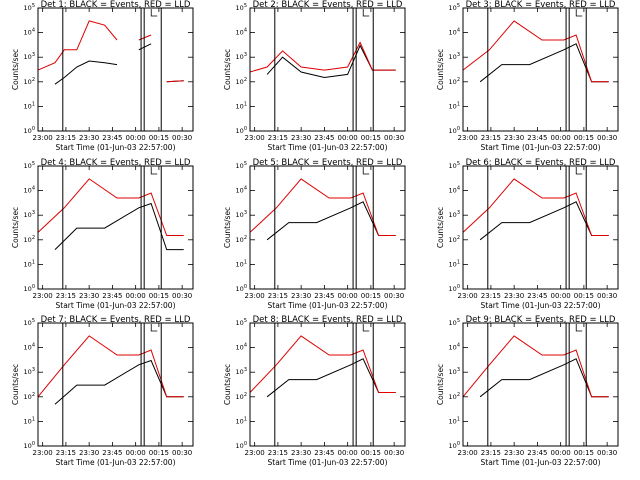 This screenshot has width=640, height=480. Describe the element at coordinates (328, 163) in the screenshot. I see `panel-title: Det 5: BLACK = Events, RED = LLD` at that location.